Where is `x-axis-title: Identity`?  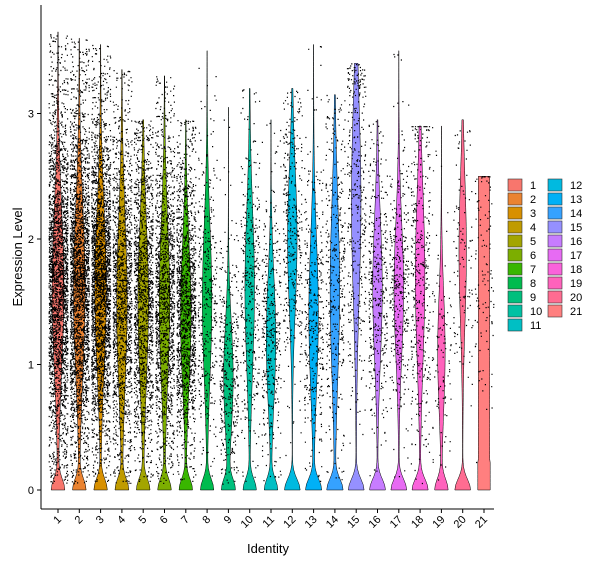 x-axis-title: Identity is located at coordinates (268, 548).